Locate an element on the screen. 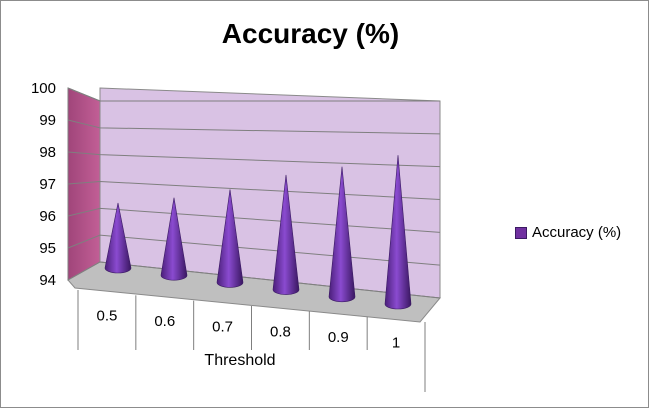 This screenshot has width=649, height=408. y-tick-label: 95 is located at coordinates (47, 248).